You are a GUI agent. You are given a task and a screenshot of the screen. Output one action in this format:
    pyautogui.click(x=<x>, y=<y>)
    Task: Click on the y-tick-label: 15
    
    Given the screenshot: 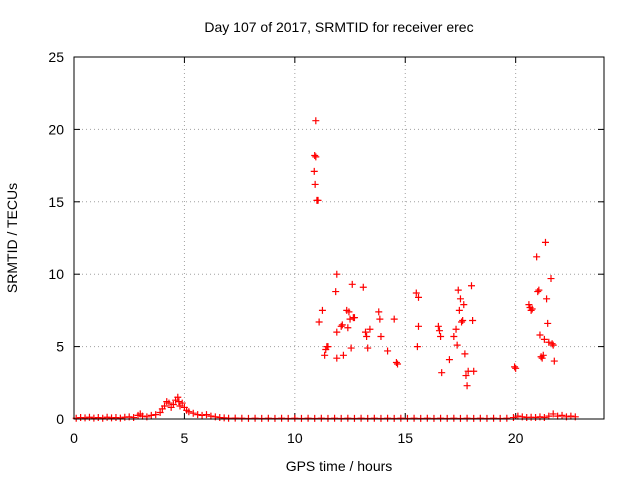 What is the action you would take?
    pyautogui.click(x=56, y=202)
    